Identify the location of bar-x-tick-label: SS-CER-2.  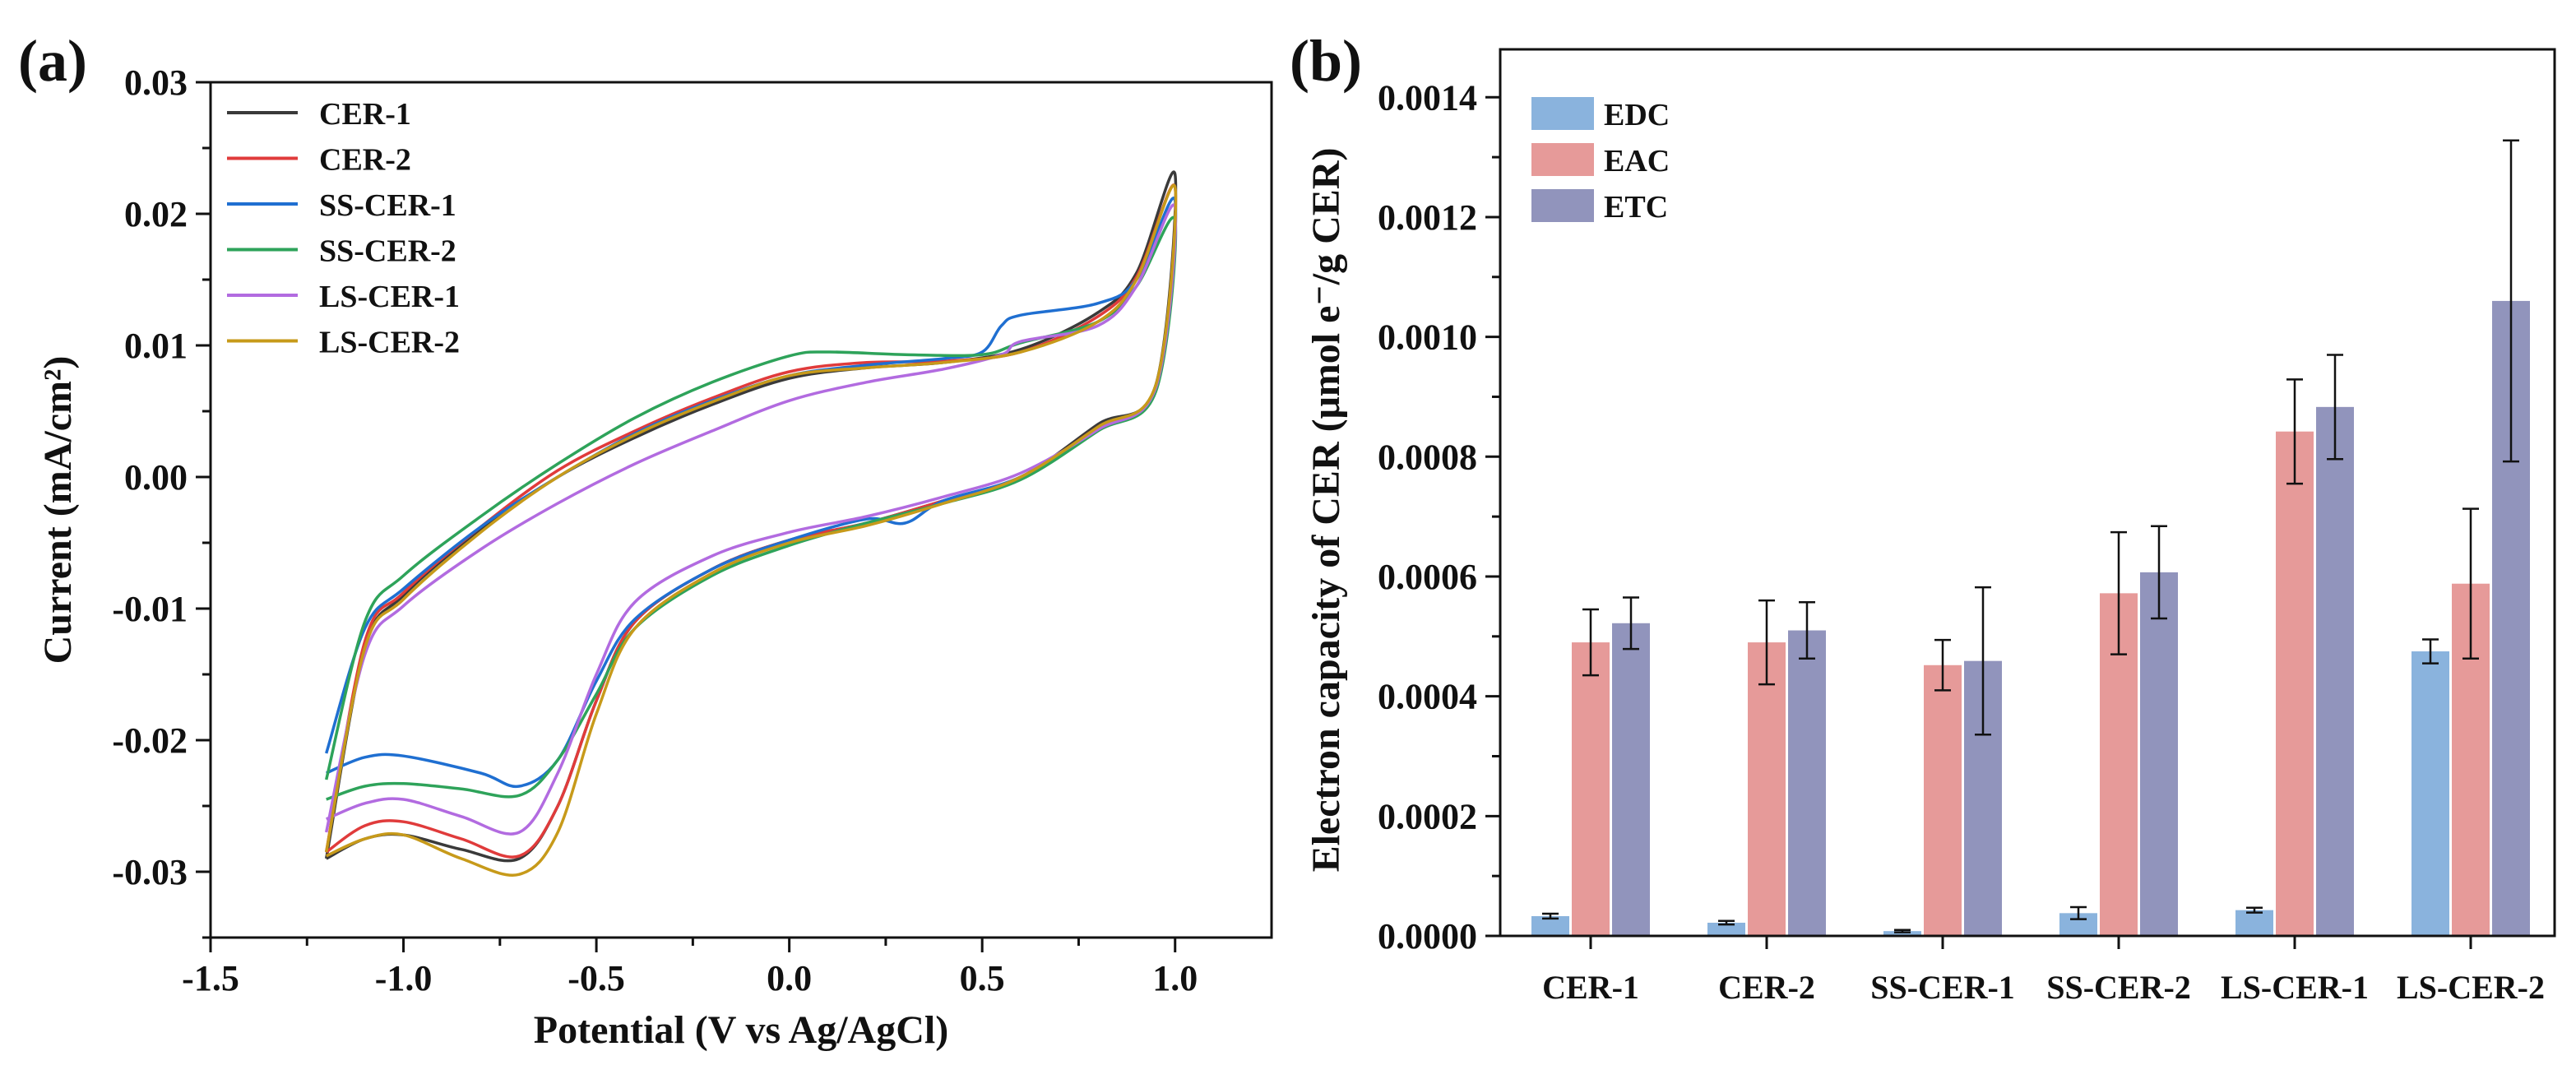
(2118, 987).